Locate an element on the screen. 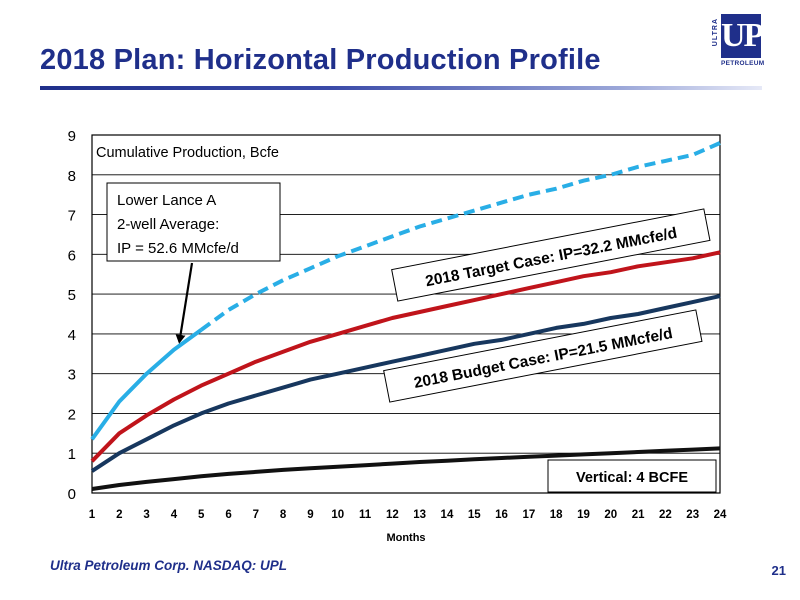 Image resolution: width=800 pixels, height=600 pixels. page-number: 21 is located at coordinates (778, 570).